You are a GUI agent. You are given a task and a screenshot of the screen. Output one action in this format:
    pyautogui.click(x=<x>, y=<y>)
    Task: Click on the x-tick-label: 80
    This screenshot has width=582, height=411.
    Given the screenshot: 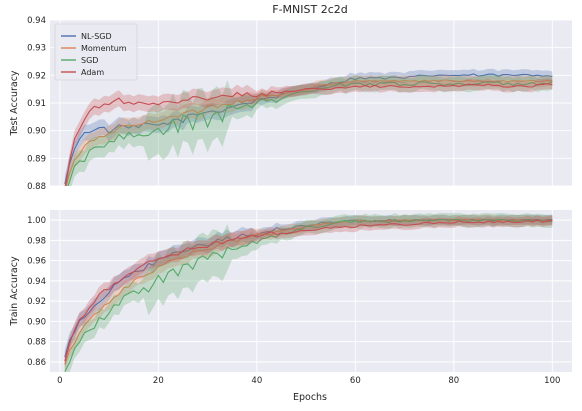 What is the action you would take?
    pyautogui.click(x=453, y=381)
    